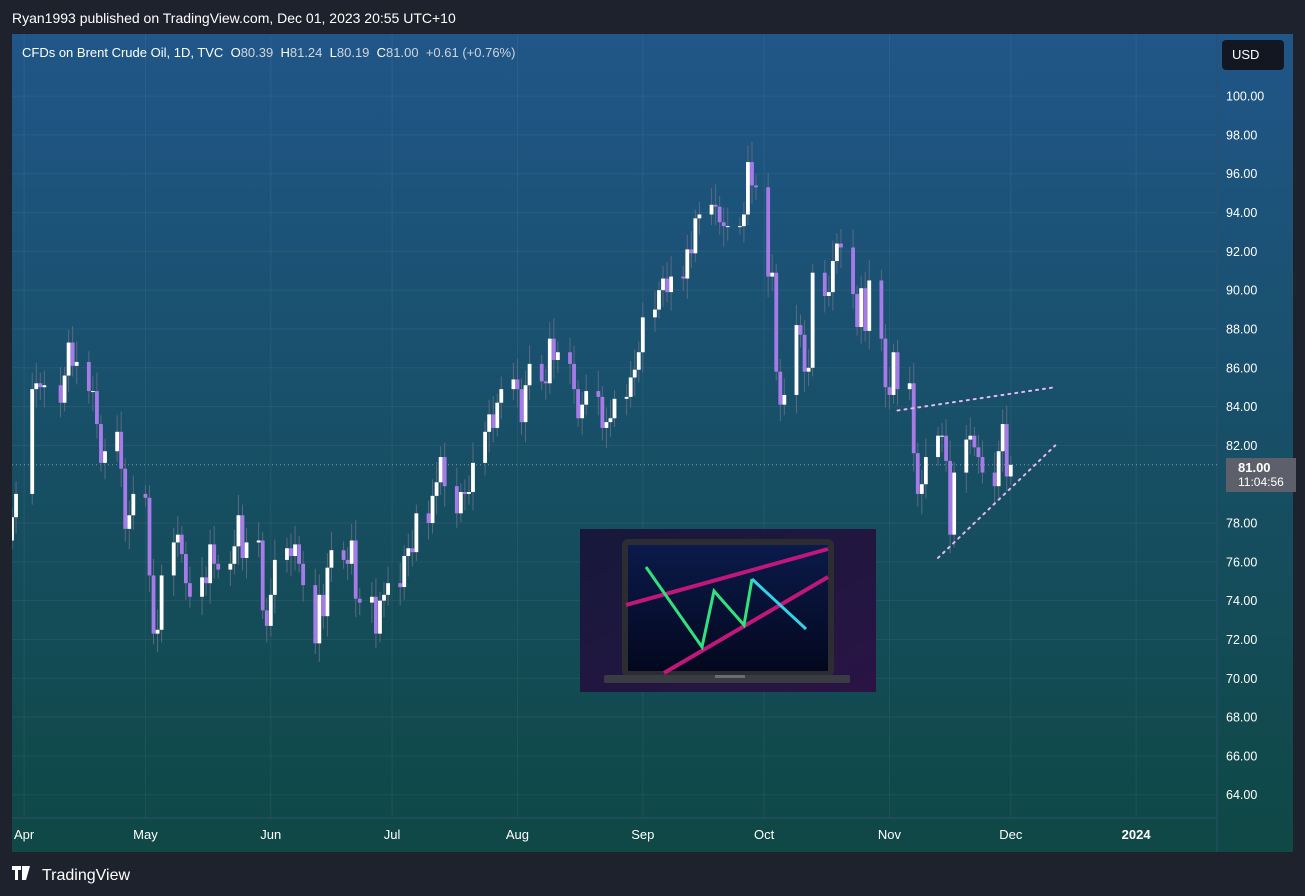 The height and width of the screenshot is (896, 1305). What do you see at coordinates (699, 608) in the screenshot?
I see `thumbnail-green-zigzag` at bounding box center [699, 608].